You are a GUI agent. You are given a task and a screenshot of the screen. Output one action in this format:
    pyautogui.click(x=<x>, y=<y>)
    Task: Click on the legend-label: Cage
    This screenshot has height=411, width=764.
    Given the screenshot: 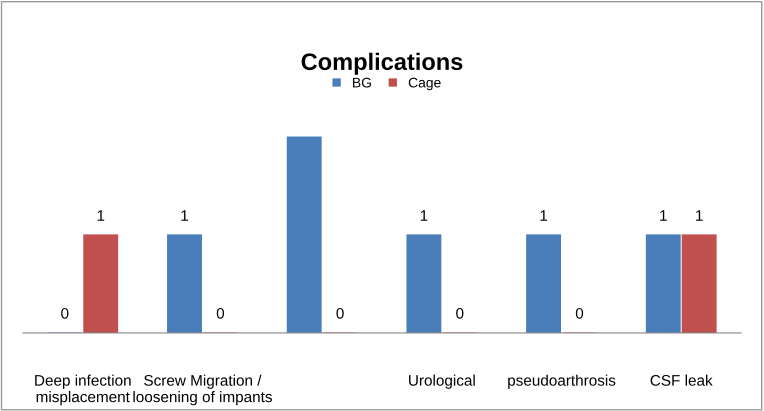 What is the action you would take?
    pyautogui.click(x=424, y=84)
    